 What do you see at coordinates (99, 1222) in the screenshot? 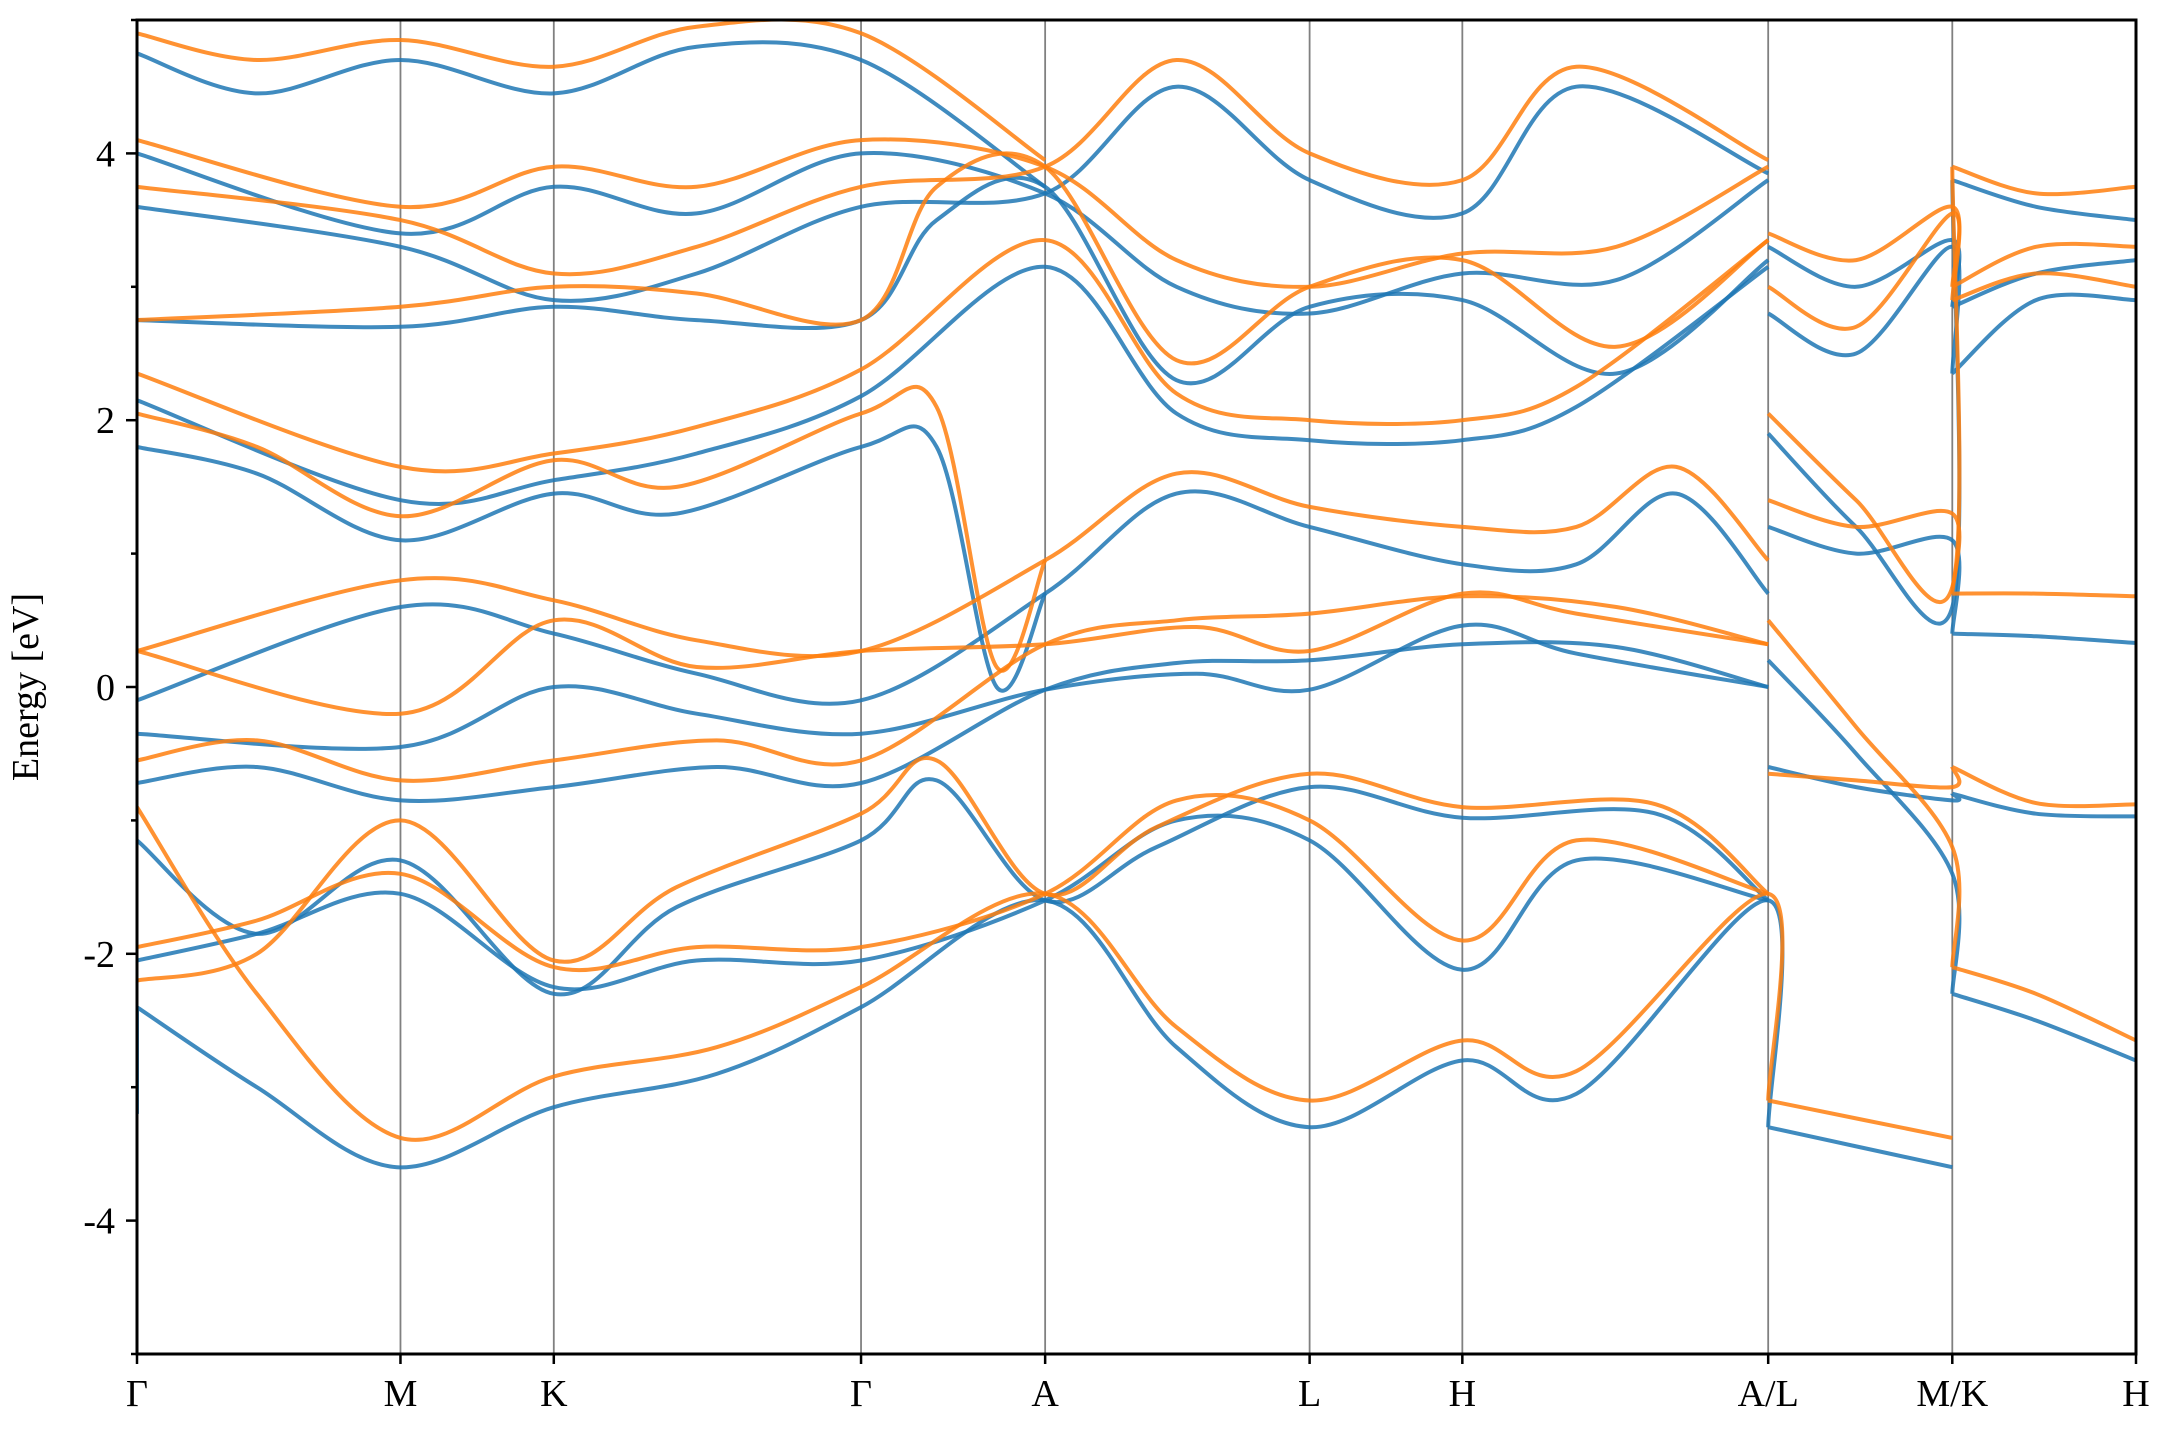
I see `y-tick-label: -4` at bounding box center [99, 1222].